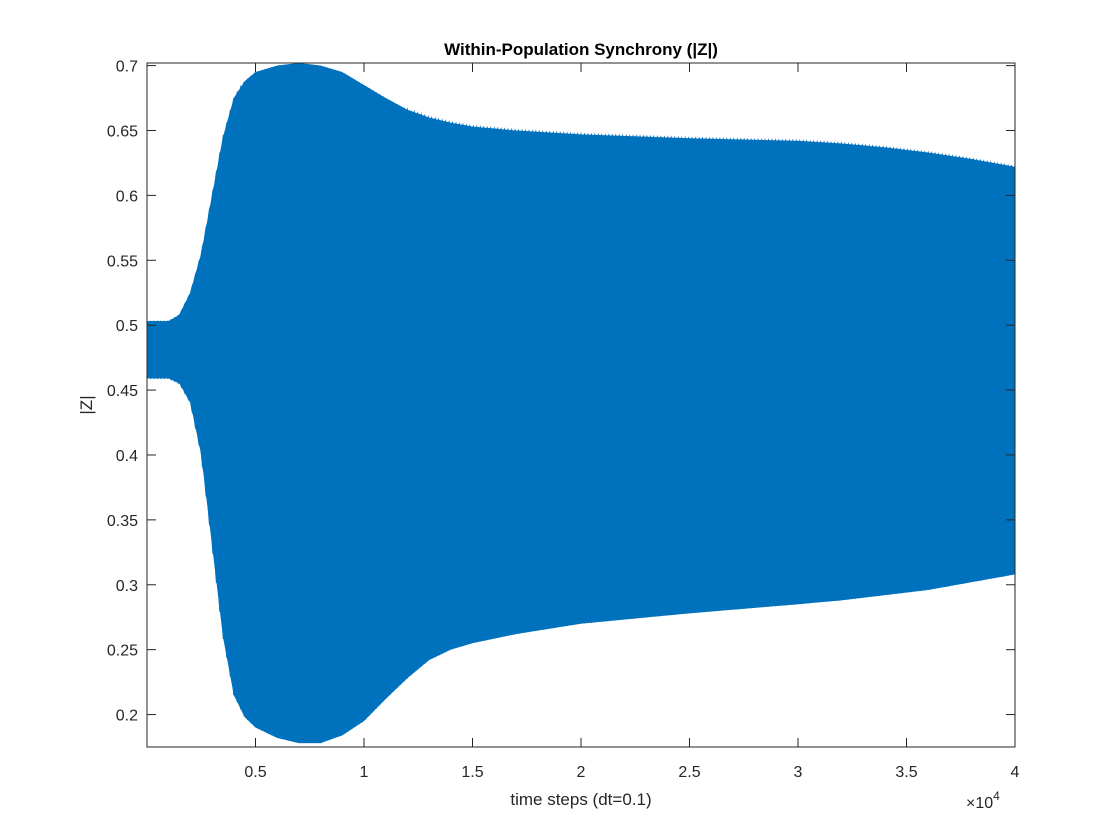 Image resolution: width=1120 pixels, height=840 pixels. I want to click on y-tick-label: 0.25, so click(122, 651).